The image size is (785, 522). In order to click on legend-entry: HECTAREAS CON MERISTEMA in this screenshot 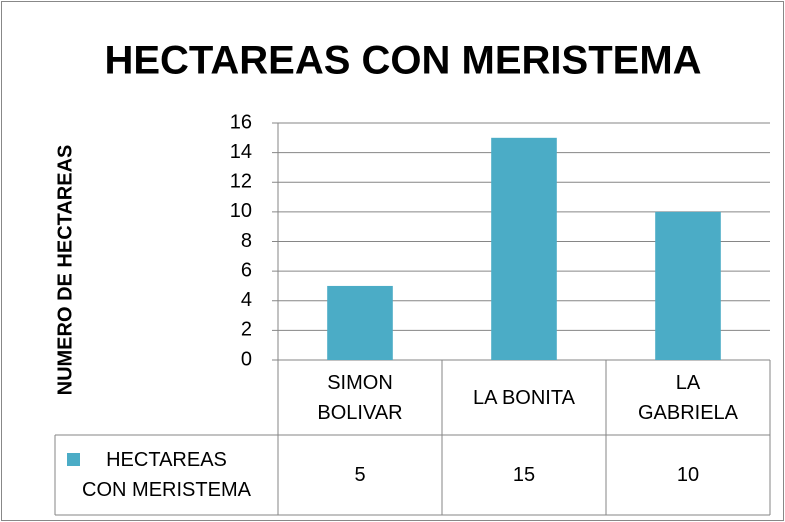, I will do `click(166, 475)`.